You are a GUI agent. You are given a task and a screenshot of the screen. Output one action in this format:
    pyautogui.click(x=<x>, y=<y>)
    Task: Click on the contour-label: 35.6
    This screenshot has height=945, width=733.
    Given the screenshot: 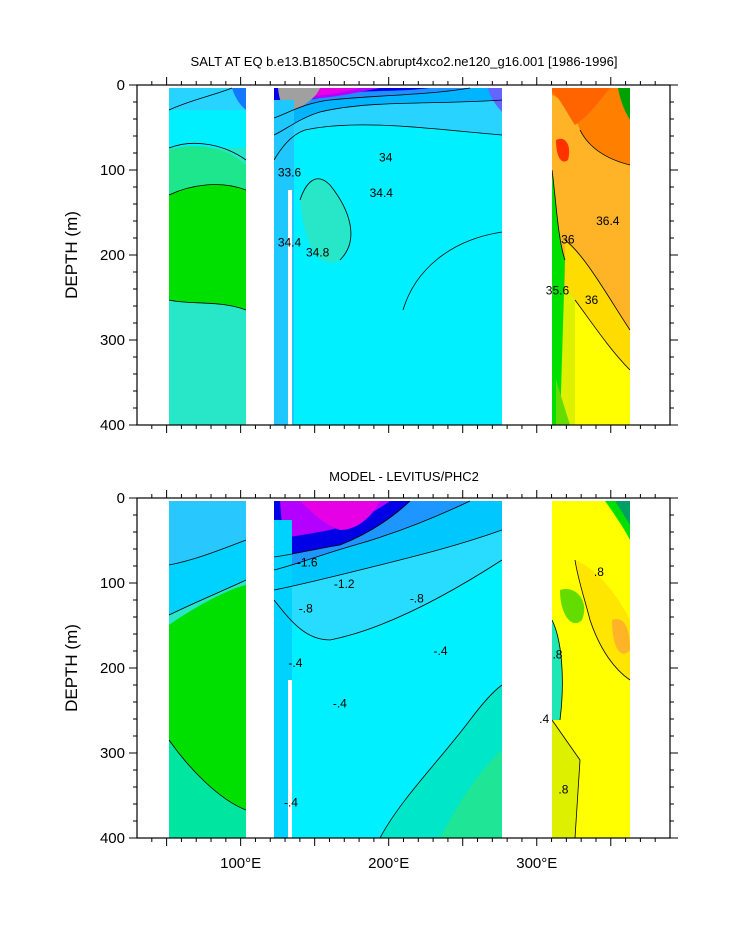 What is the action you would take?
    pyautogui.click(x=558, y=291)
    